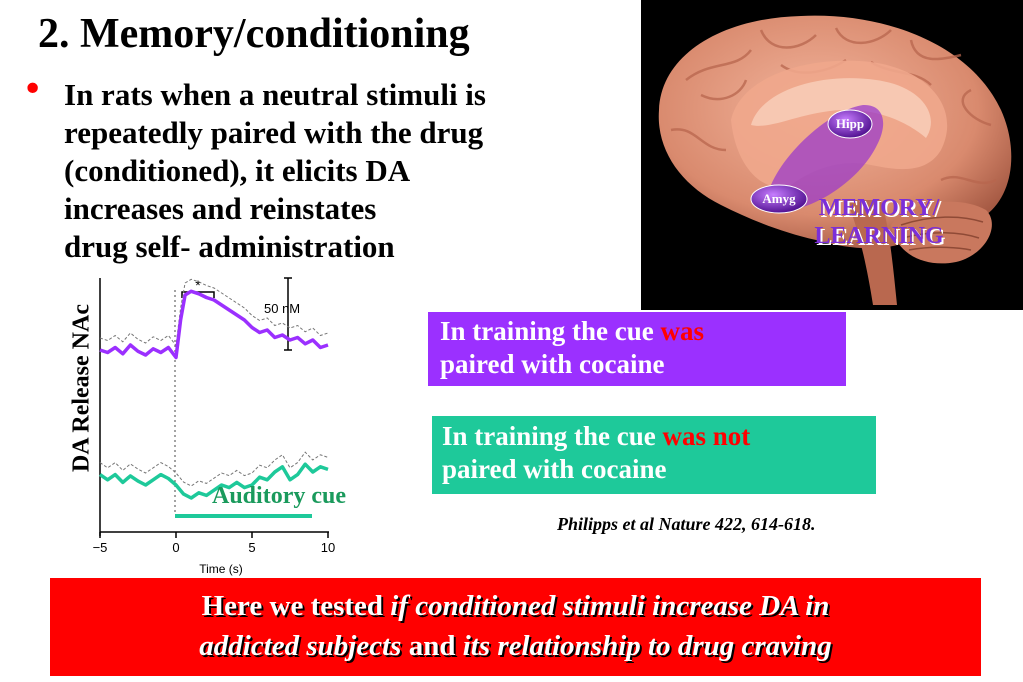 This screenshot has height=682, width=1023. What do you see at coordinates (254, 34) in the screenshot?
I see `slide-title: 2. Memory/conditioning` at bounding box center [254, 34].